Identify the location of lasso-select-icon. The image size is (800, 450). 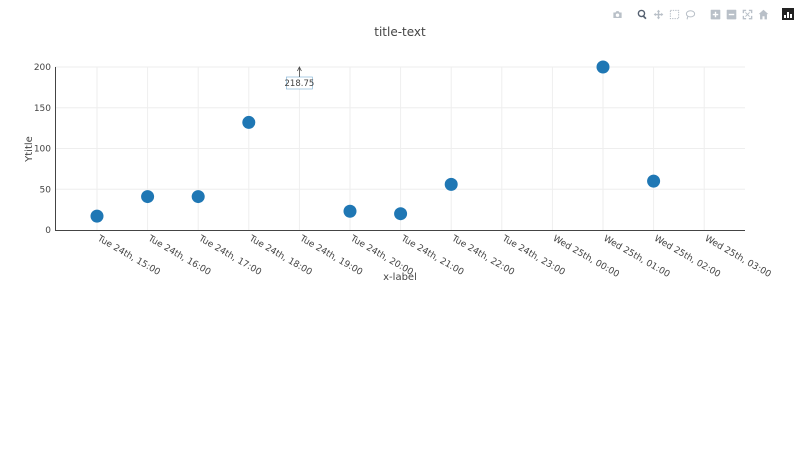
(690, 14).